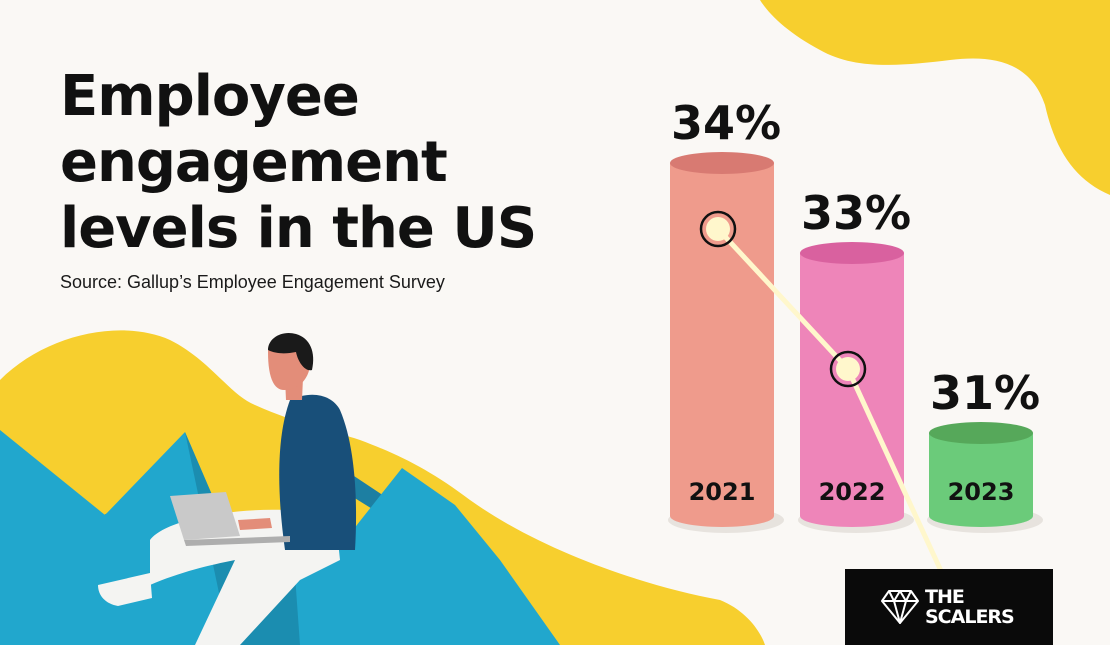 The image size is (1110, 645). What do you see at coordinates (726, 123) in the screenshot?
I see `value-label: 34%` at bounding box center [726, 123].